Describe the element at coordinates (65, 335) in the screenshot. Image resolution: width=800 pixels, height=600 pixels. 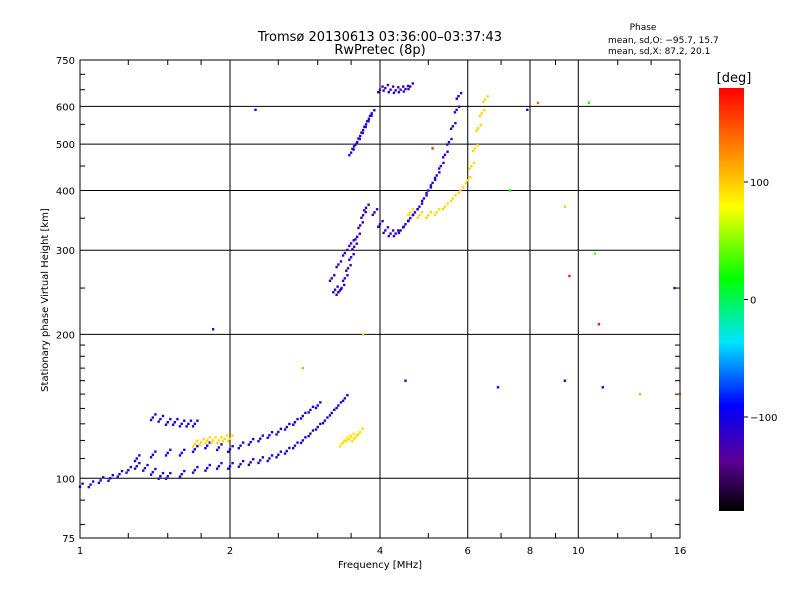
I see `y-tick-label: 200` at that location.